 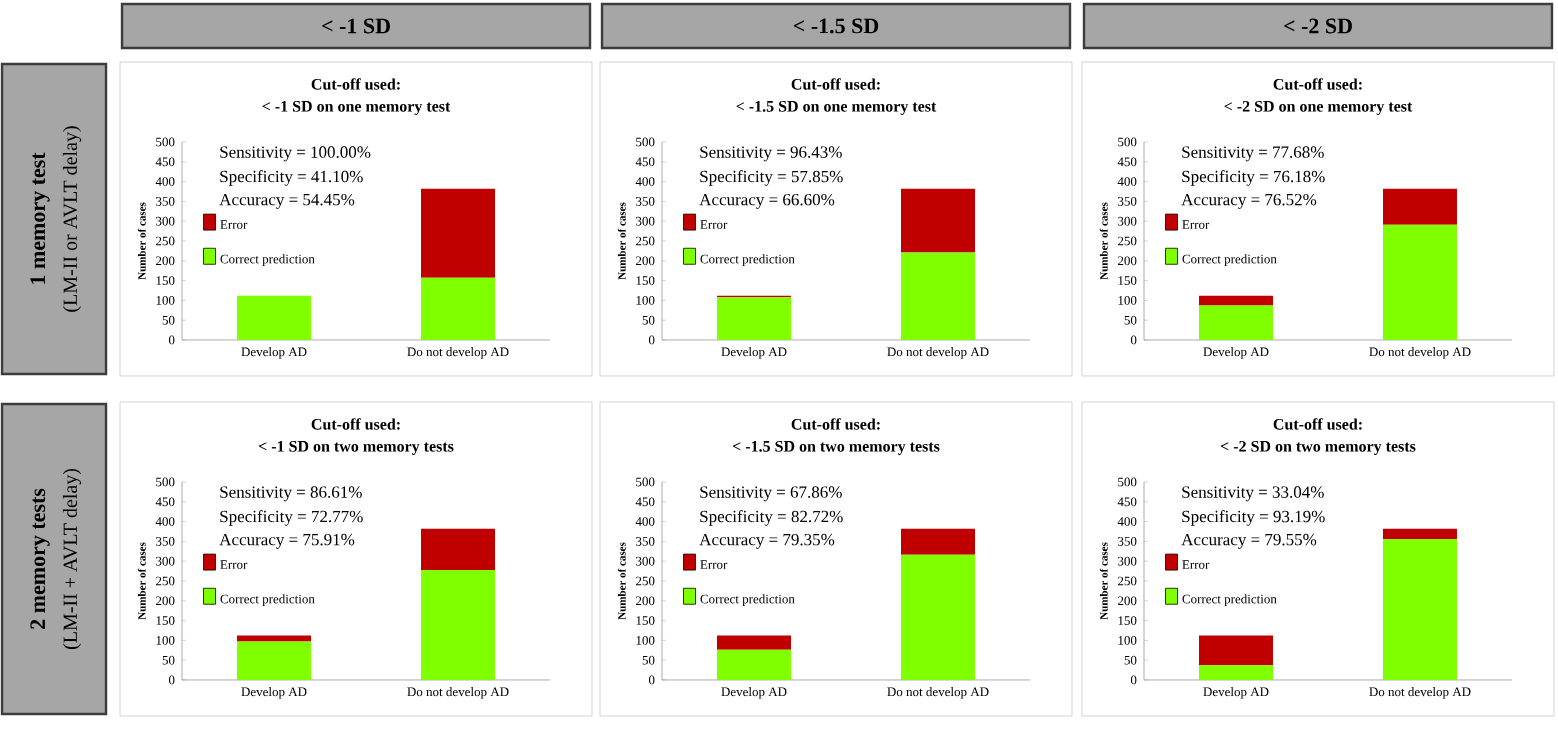 I want to click on chart-subtitle: < -1 SD on two memory tests, so click(x=356, y=447).